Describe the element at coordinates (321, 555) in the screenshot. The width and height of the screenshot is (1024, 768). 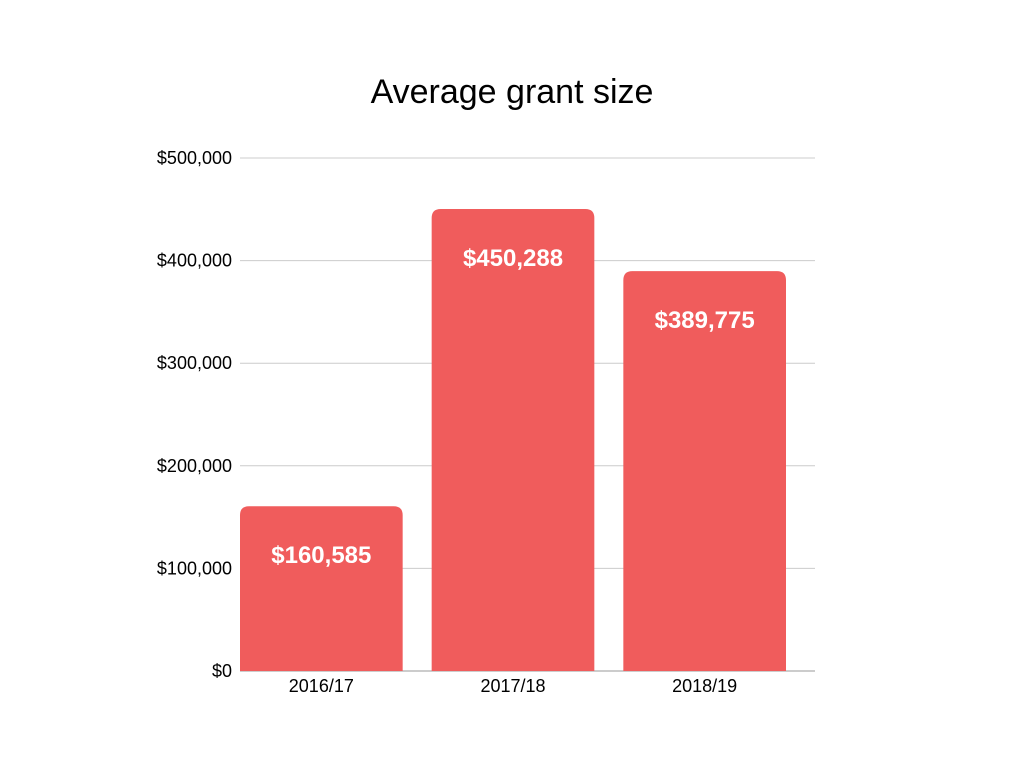
I see `data-label: $160,585` at that location.